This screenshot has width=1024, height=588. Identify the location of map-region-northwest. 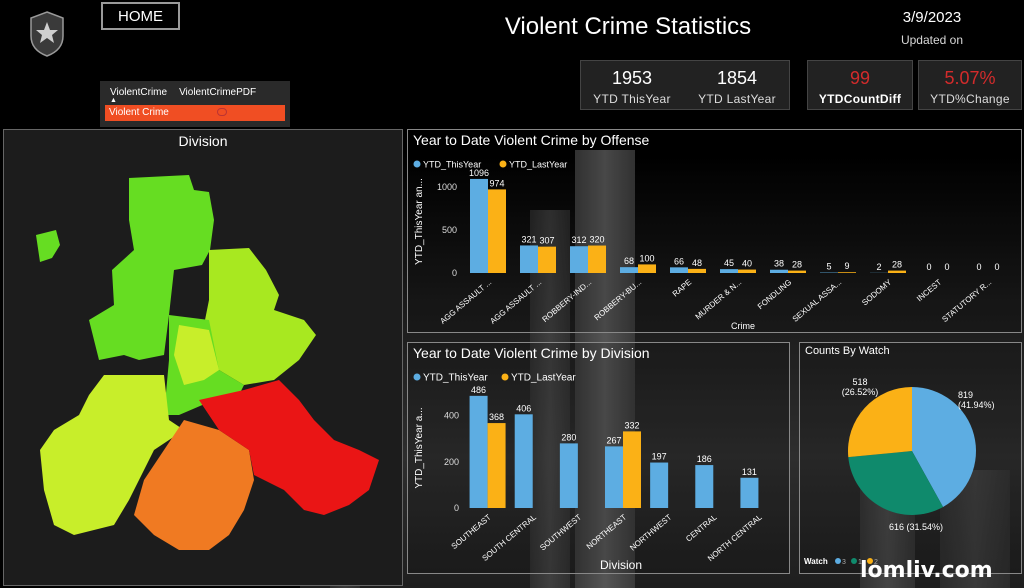
(151, 267).